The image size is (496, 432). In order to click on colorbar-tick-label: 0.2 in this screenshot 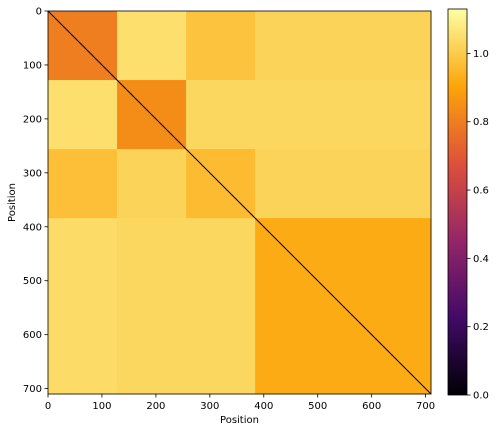, I will do `click(481, 327)`.